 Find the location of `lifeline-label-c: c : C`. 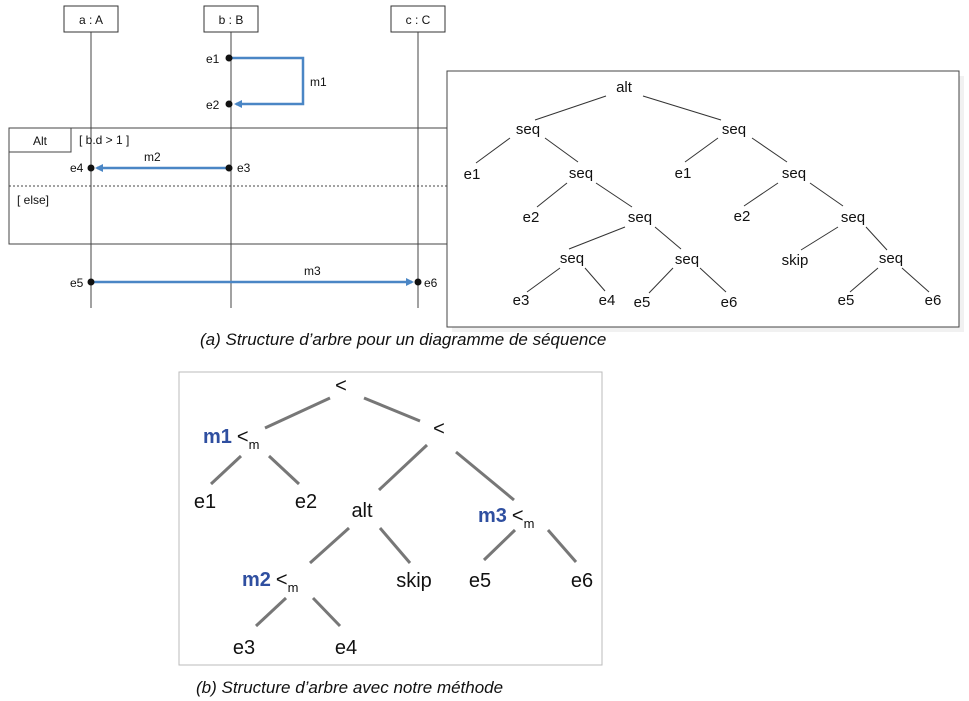

lifeline-label-c: c : C is located at coordinates (418, 20).